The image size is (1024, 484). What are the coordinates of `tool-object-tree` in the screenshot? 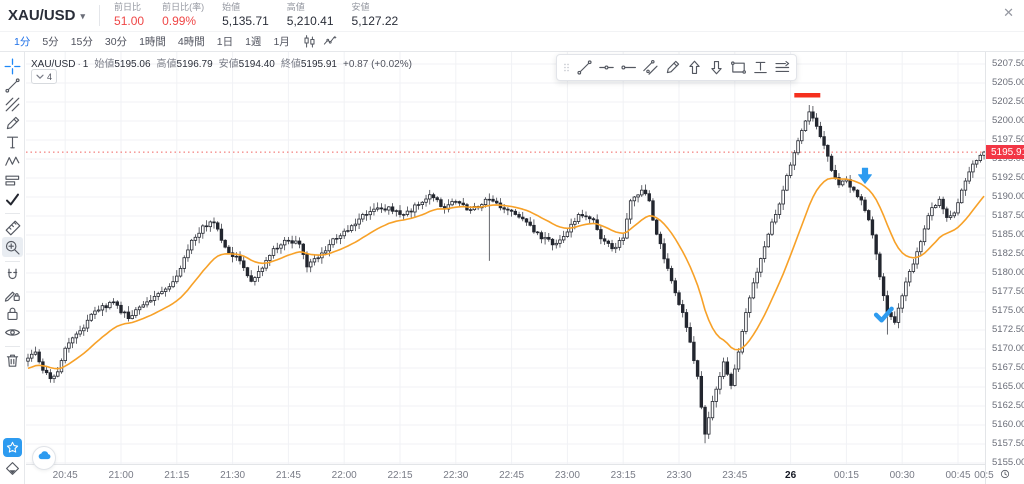 It's located at (12, 468).